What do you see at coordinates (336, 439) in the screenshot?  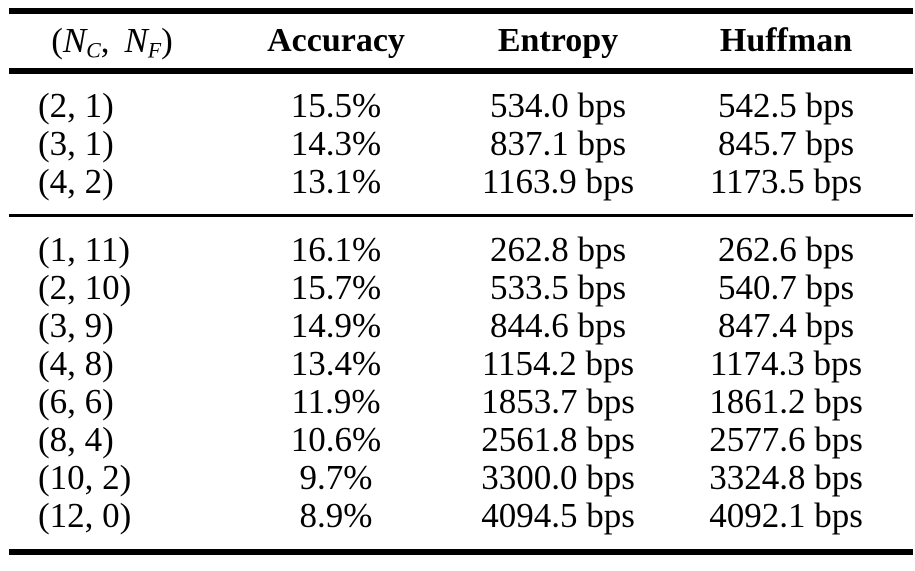 I see `accuracy-cell: 10.6%` at bounding box center [336, 439].